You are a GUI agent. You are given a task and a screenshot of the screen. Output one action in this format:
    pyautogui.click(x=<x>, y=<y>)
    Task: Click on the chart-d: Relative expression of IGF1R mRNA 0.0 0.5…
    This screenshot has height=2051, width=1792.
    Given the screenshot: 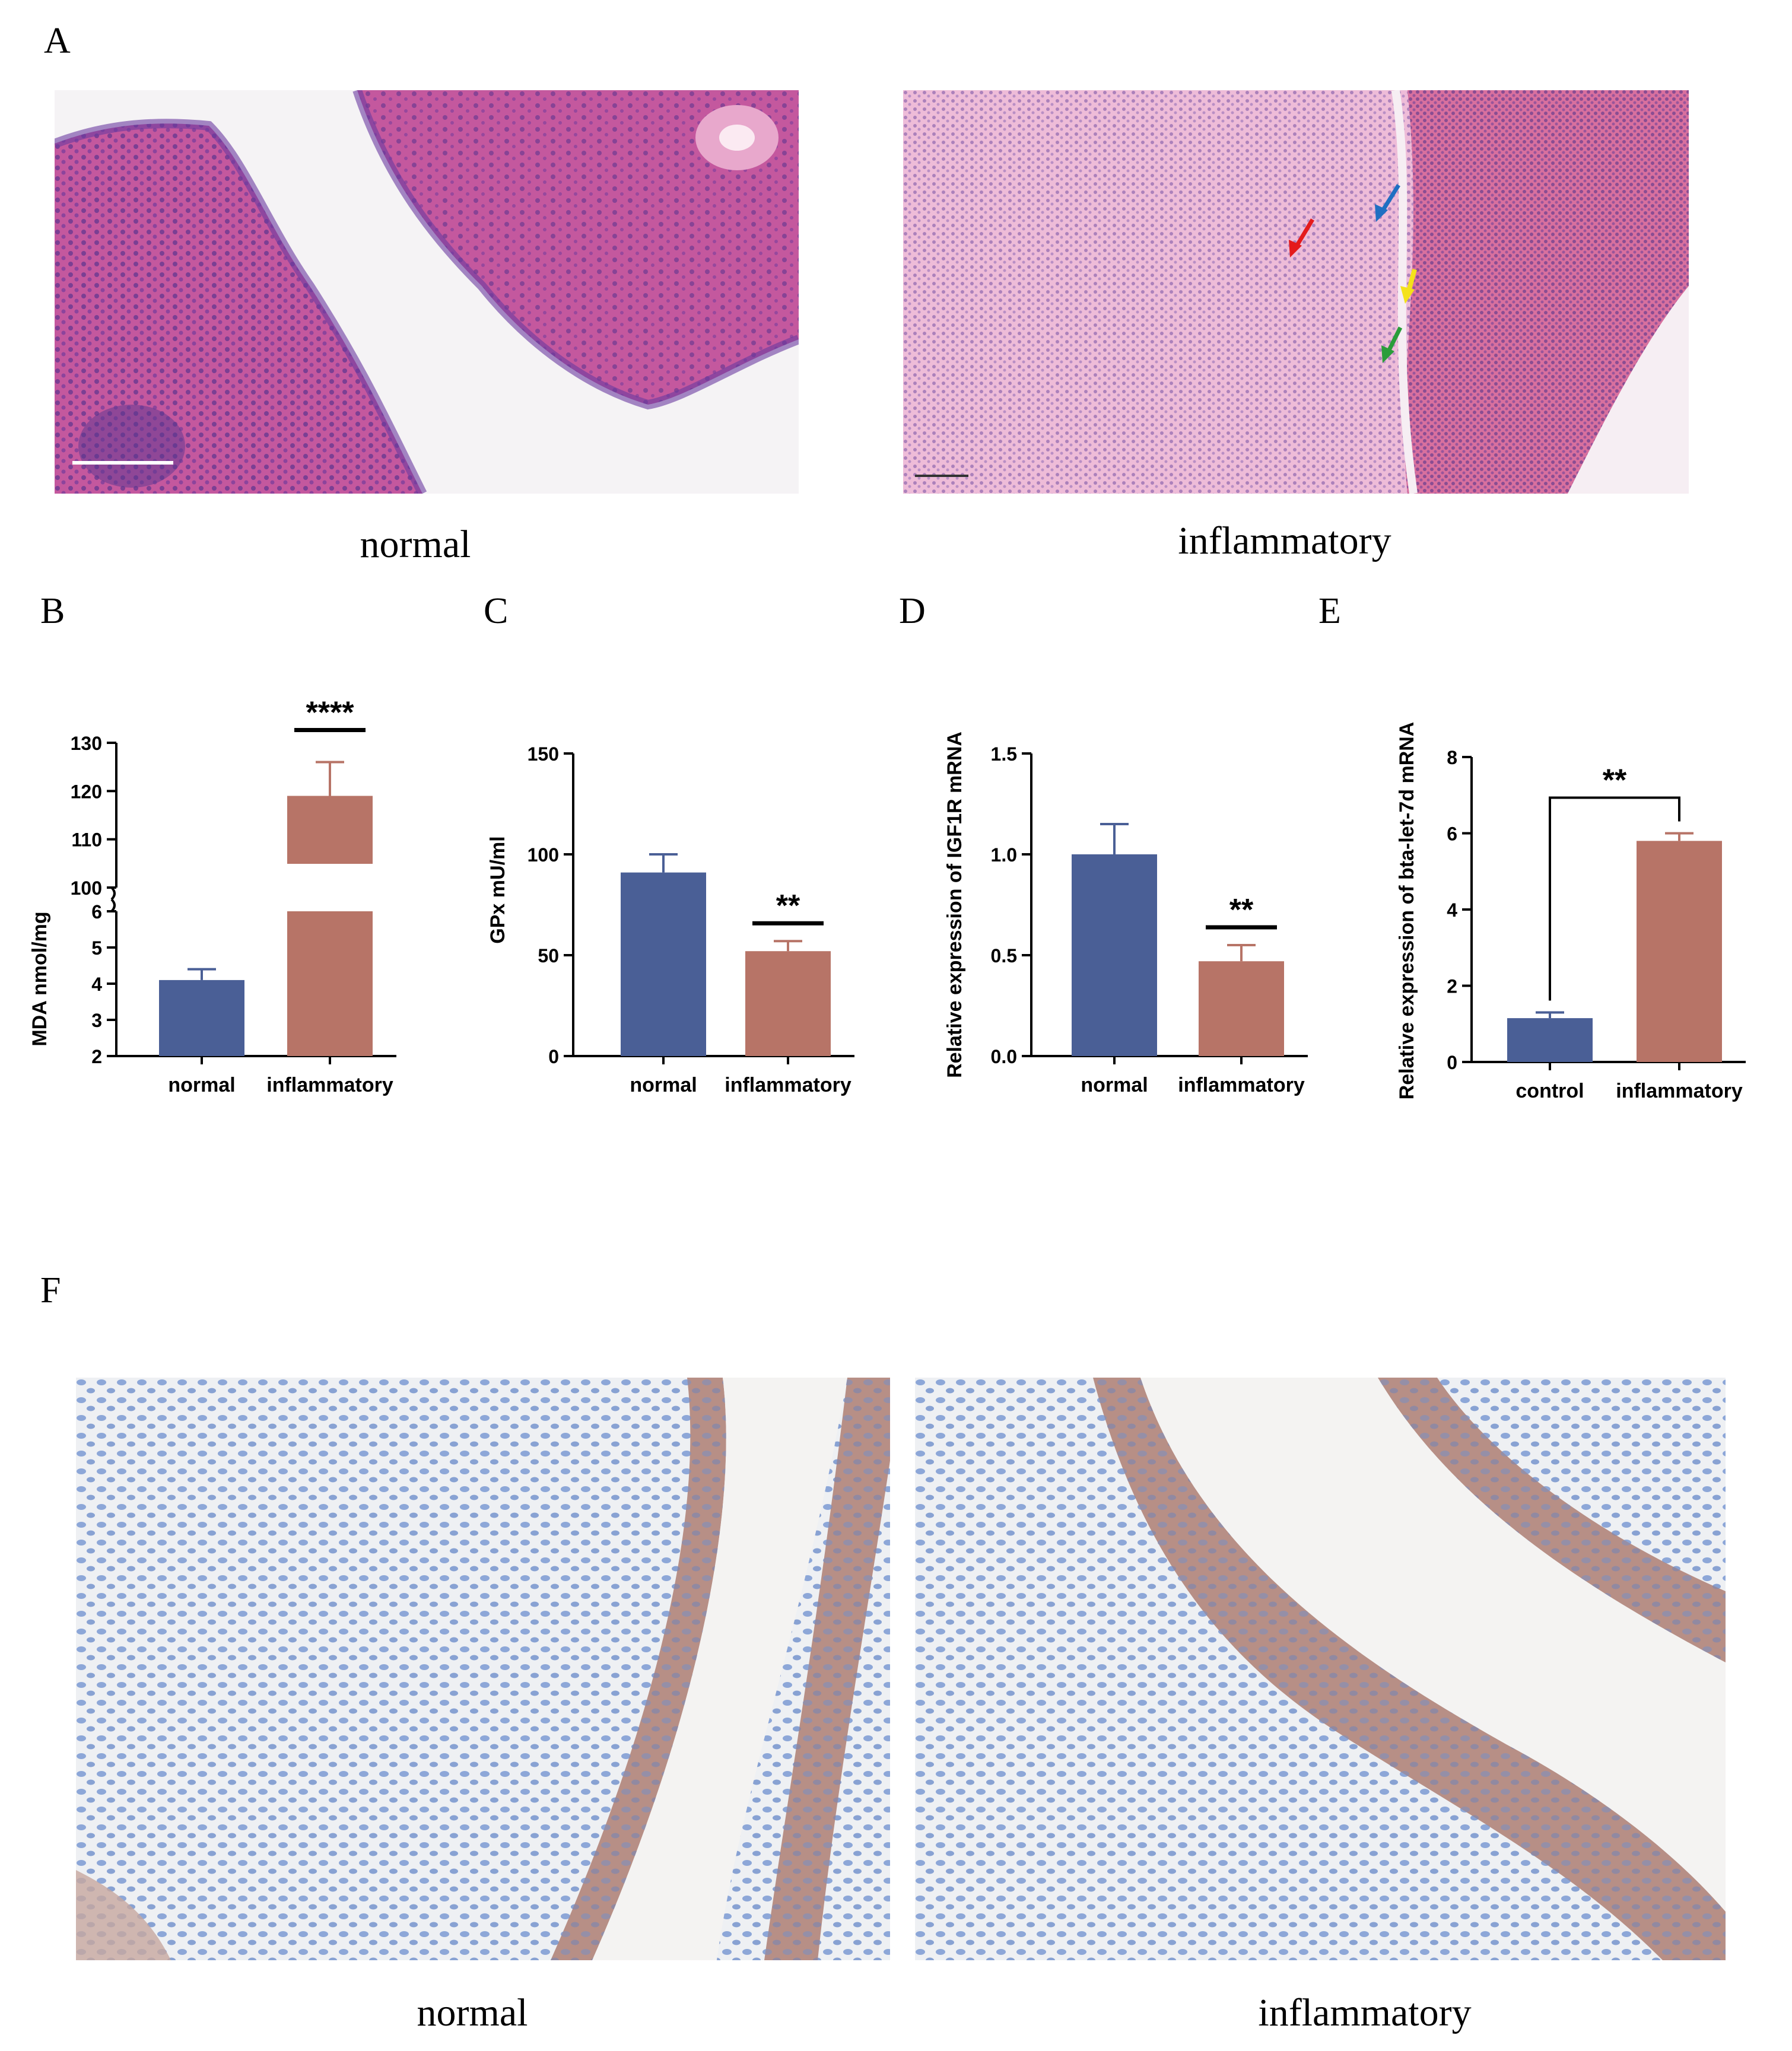 What is the action you would take?
    pyautogui.click(x=1126, y=914)
    